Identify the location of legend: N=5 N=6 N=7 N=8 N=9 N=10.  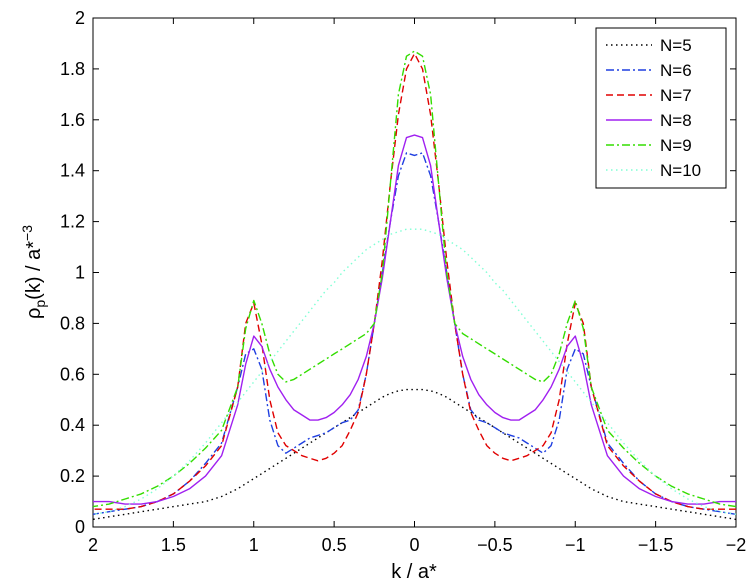
(661, 108).